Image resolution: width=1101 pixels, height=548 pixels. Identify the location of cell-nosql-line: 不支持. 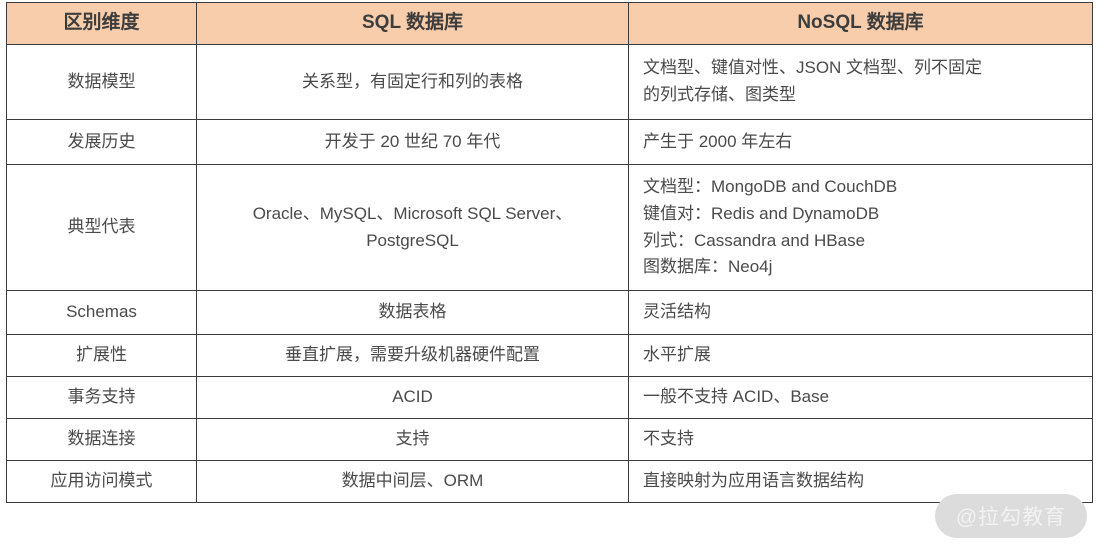
(668, 439).